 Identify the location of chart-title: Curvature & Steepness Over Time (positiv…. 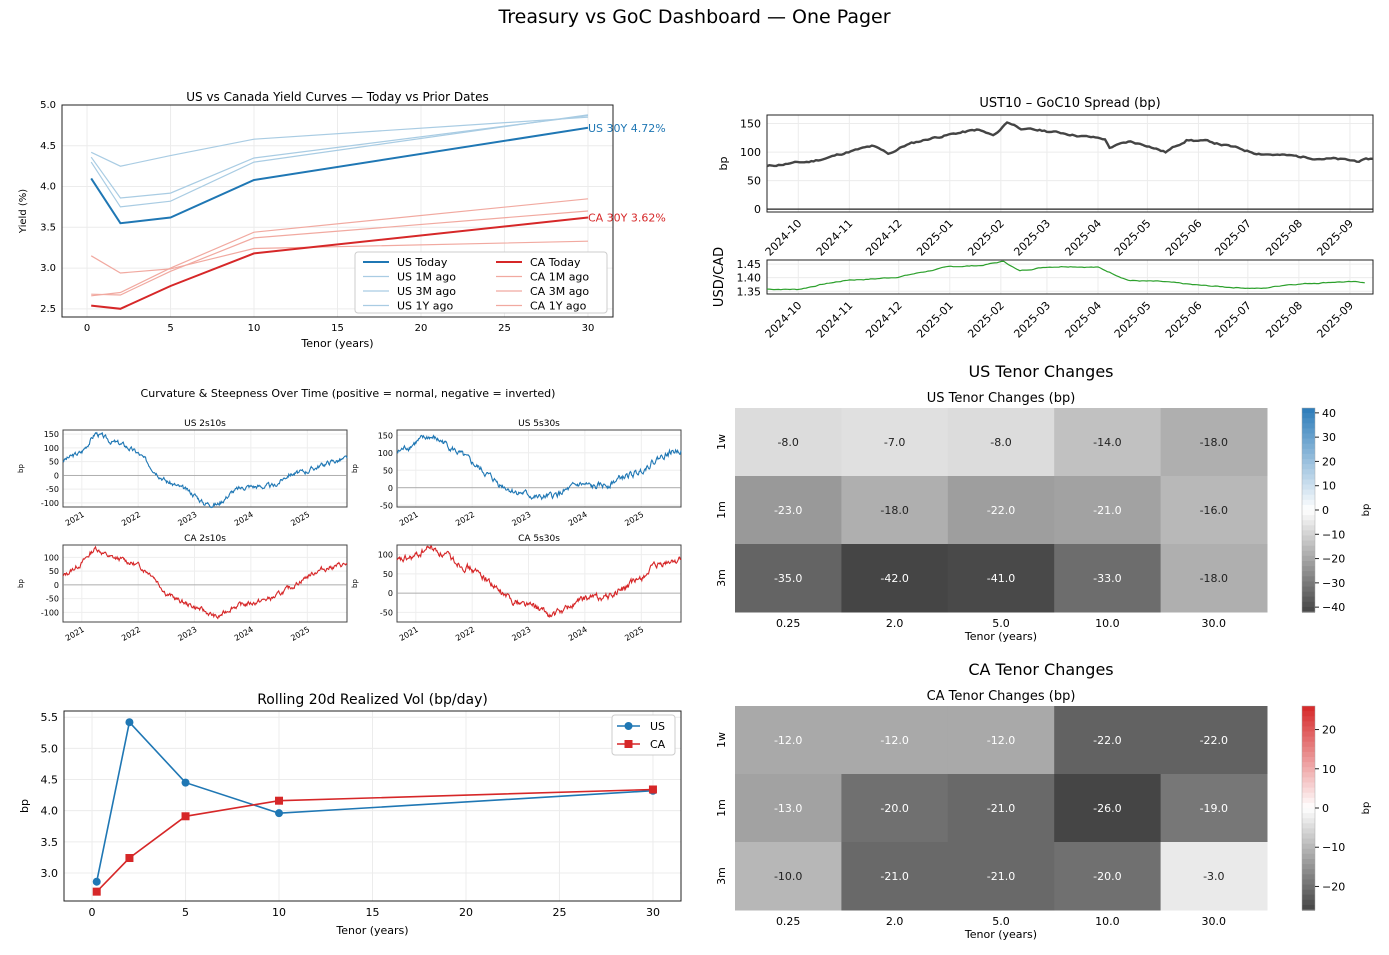
(348, 393).